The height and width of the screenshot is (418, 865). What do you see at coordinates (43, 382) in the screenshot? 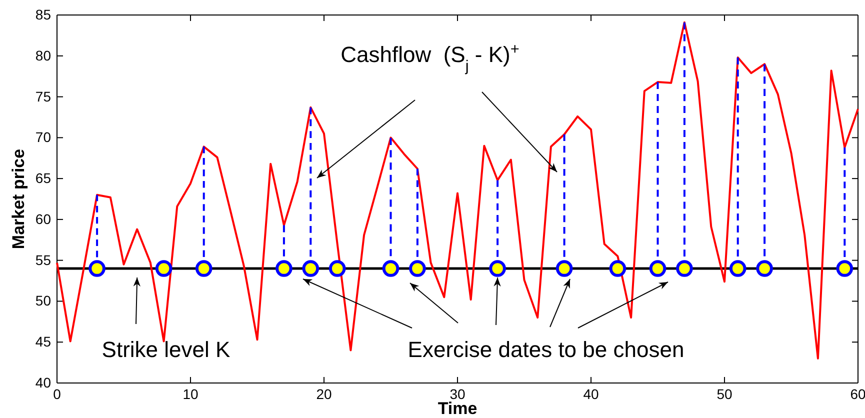
I see `y-tick-label: 40` at bounding box center [43, 382].